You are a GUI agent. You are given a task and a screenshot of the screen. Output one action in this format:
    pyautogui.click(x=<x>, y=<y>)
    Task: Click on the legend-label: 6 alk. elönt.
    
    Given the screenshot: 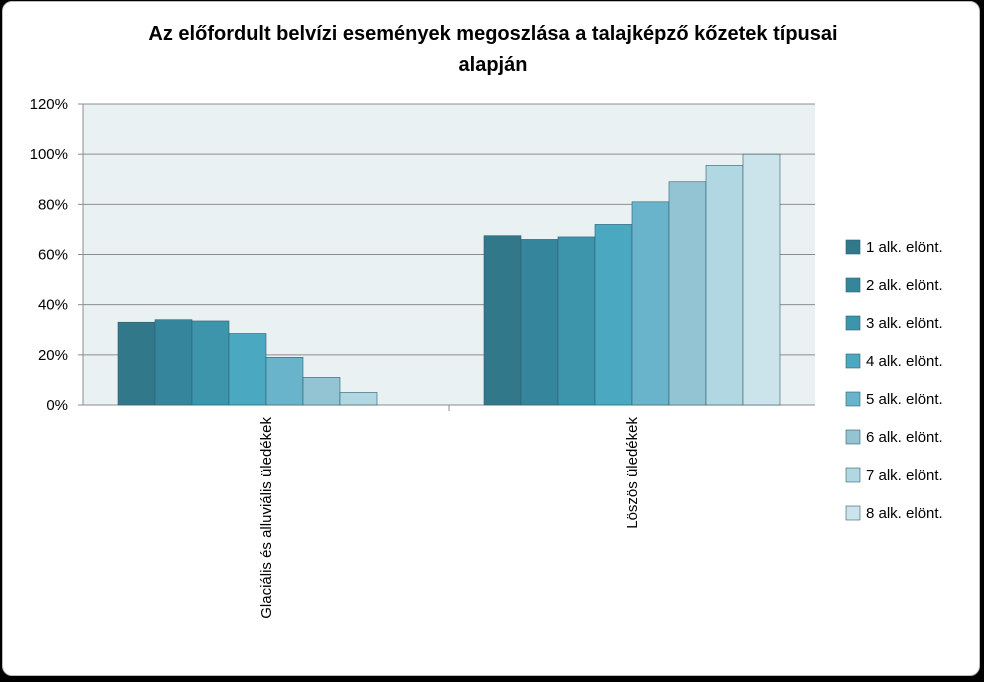 What is the action you would take?
    pyautogui.click(x=904, y=437)
    